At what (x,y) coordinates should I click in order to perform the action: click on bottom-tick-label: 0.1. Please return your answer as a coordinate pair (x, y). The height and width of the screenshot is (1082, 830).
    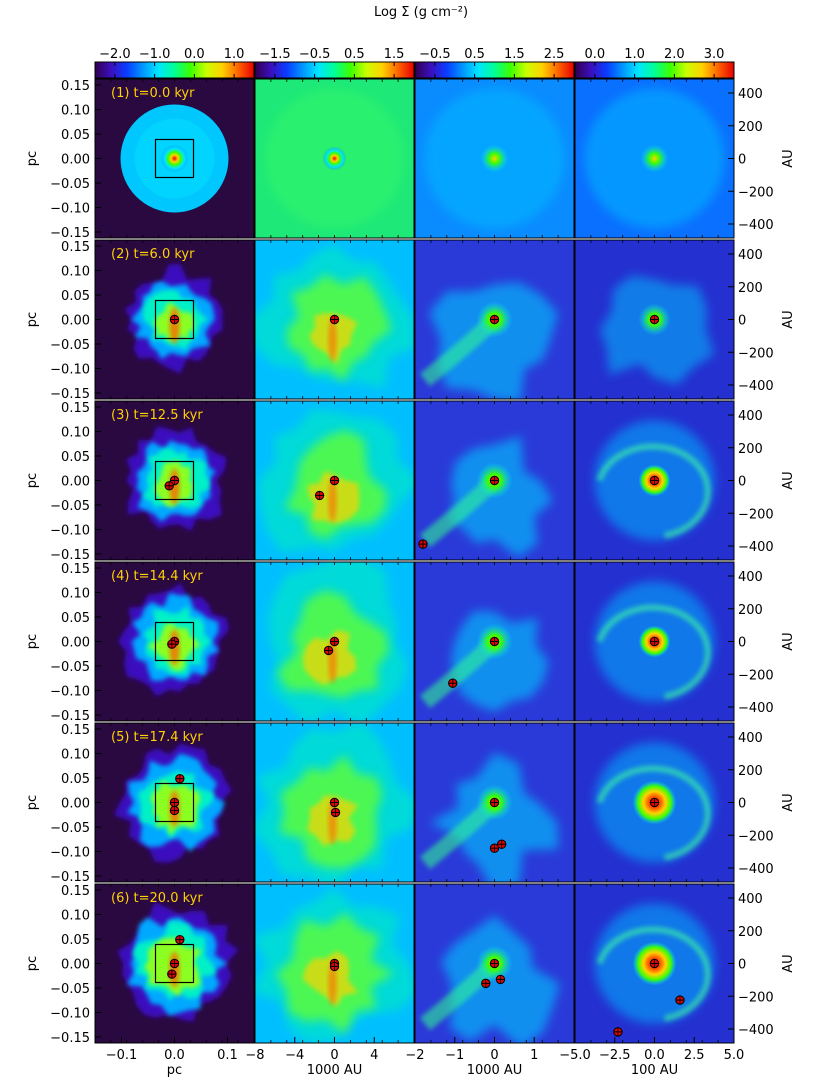
    Looking at the image, I should click on (227, 1055).